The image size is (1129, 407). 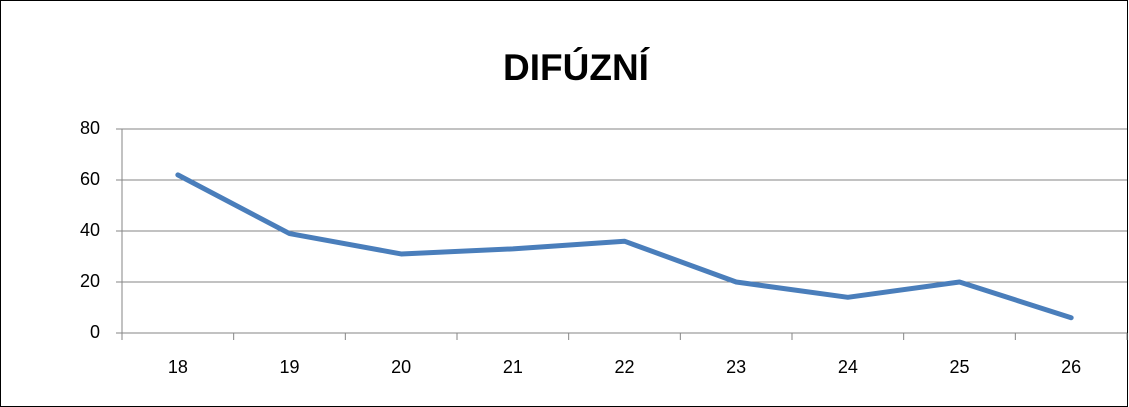 I want to click on x-tick-label: 26, so click(x=1071, y=367).